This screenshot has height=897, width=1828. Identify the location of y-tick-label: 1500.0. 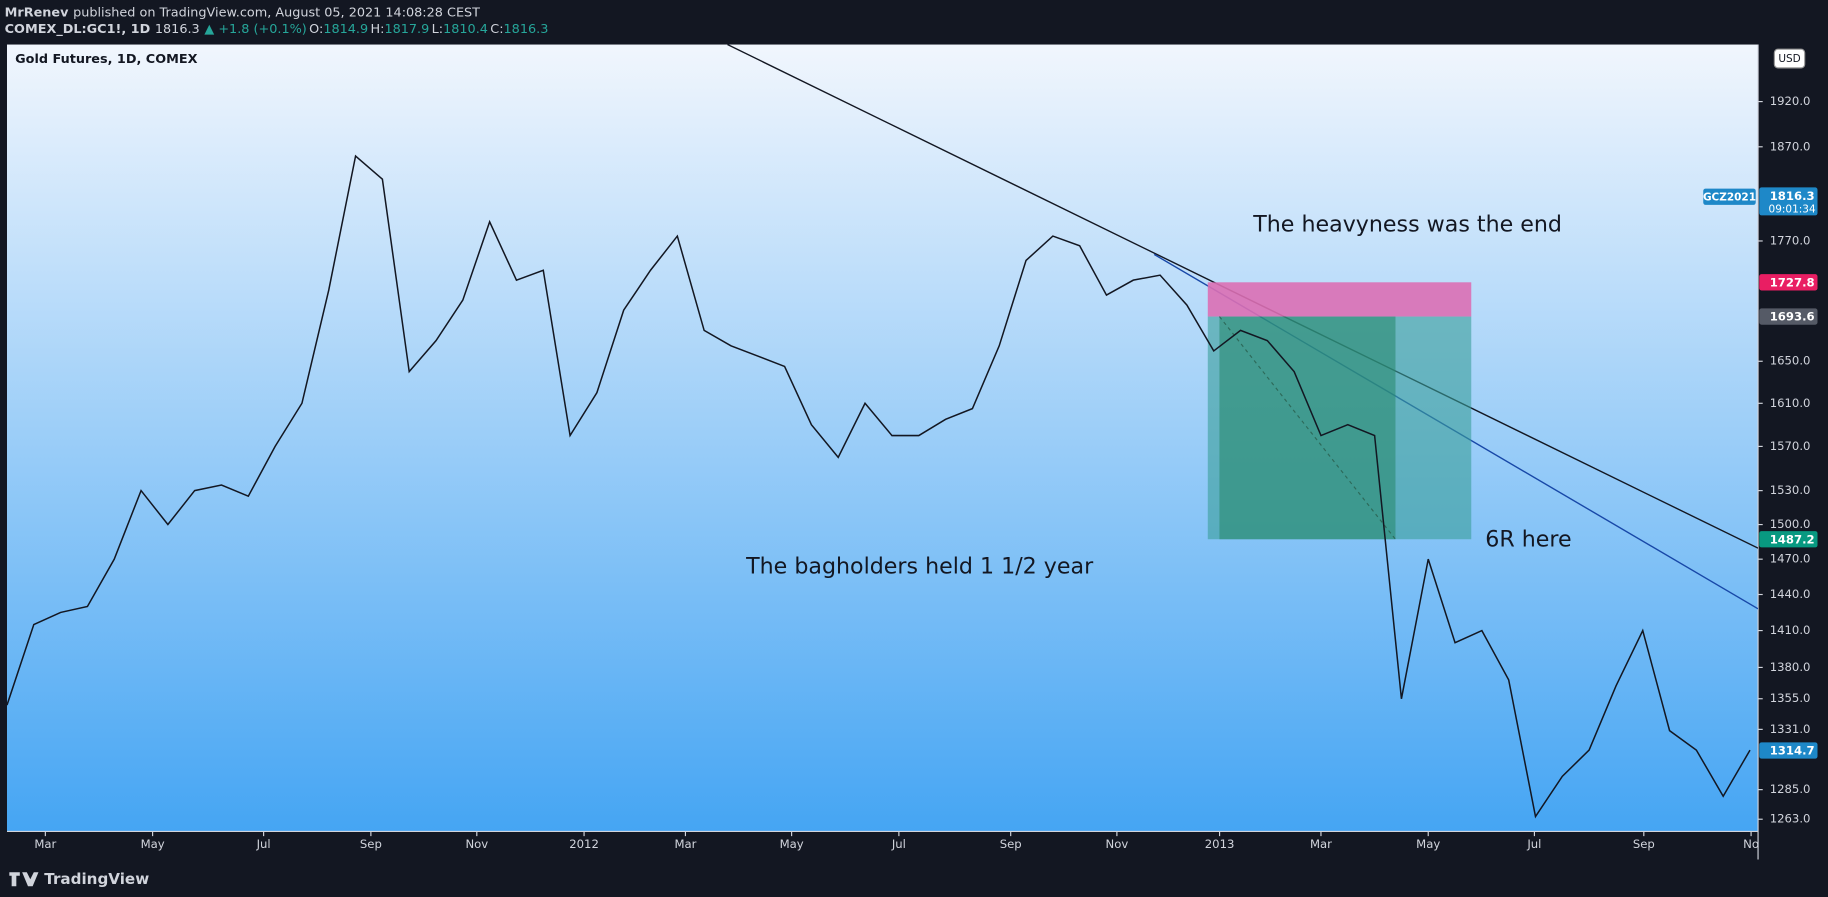
(1790, 524).